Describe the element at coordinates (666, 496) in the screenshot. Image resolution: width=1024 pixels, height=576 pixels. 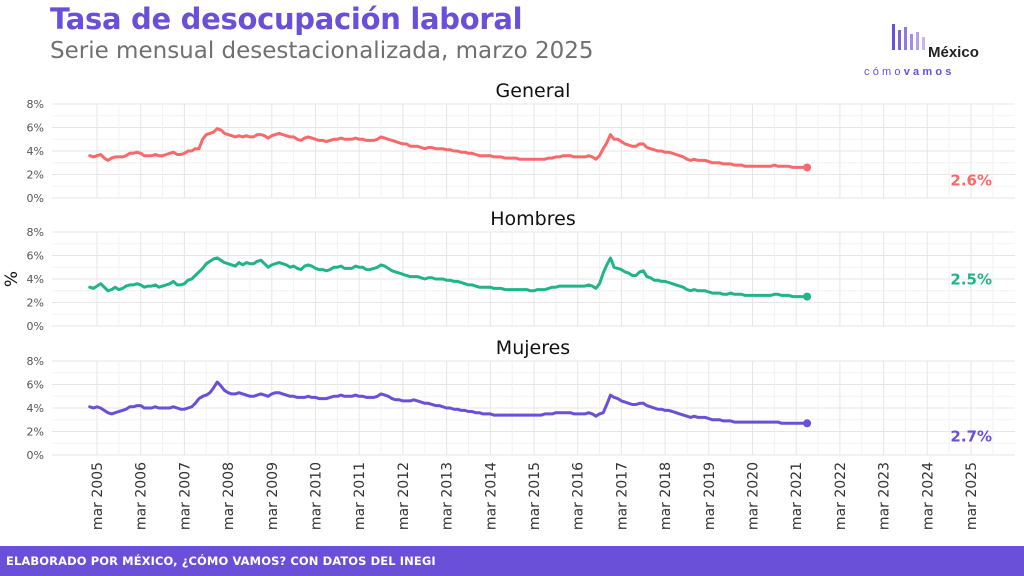
I see `x-tick-label: mar 2018` at that location.